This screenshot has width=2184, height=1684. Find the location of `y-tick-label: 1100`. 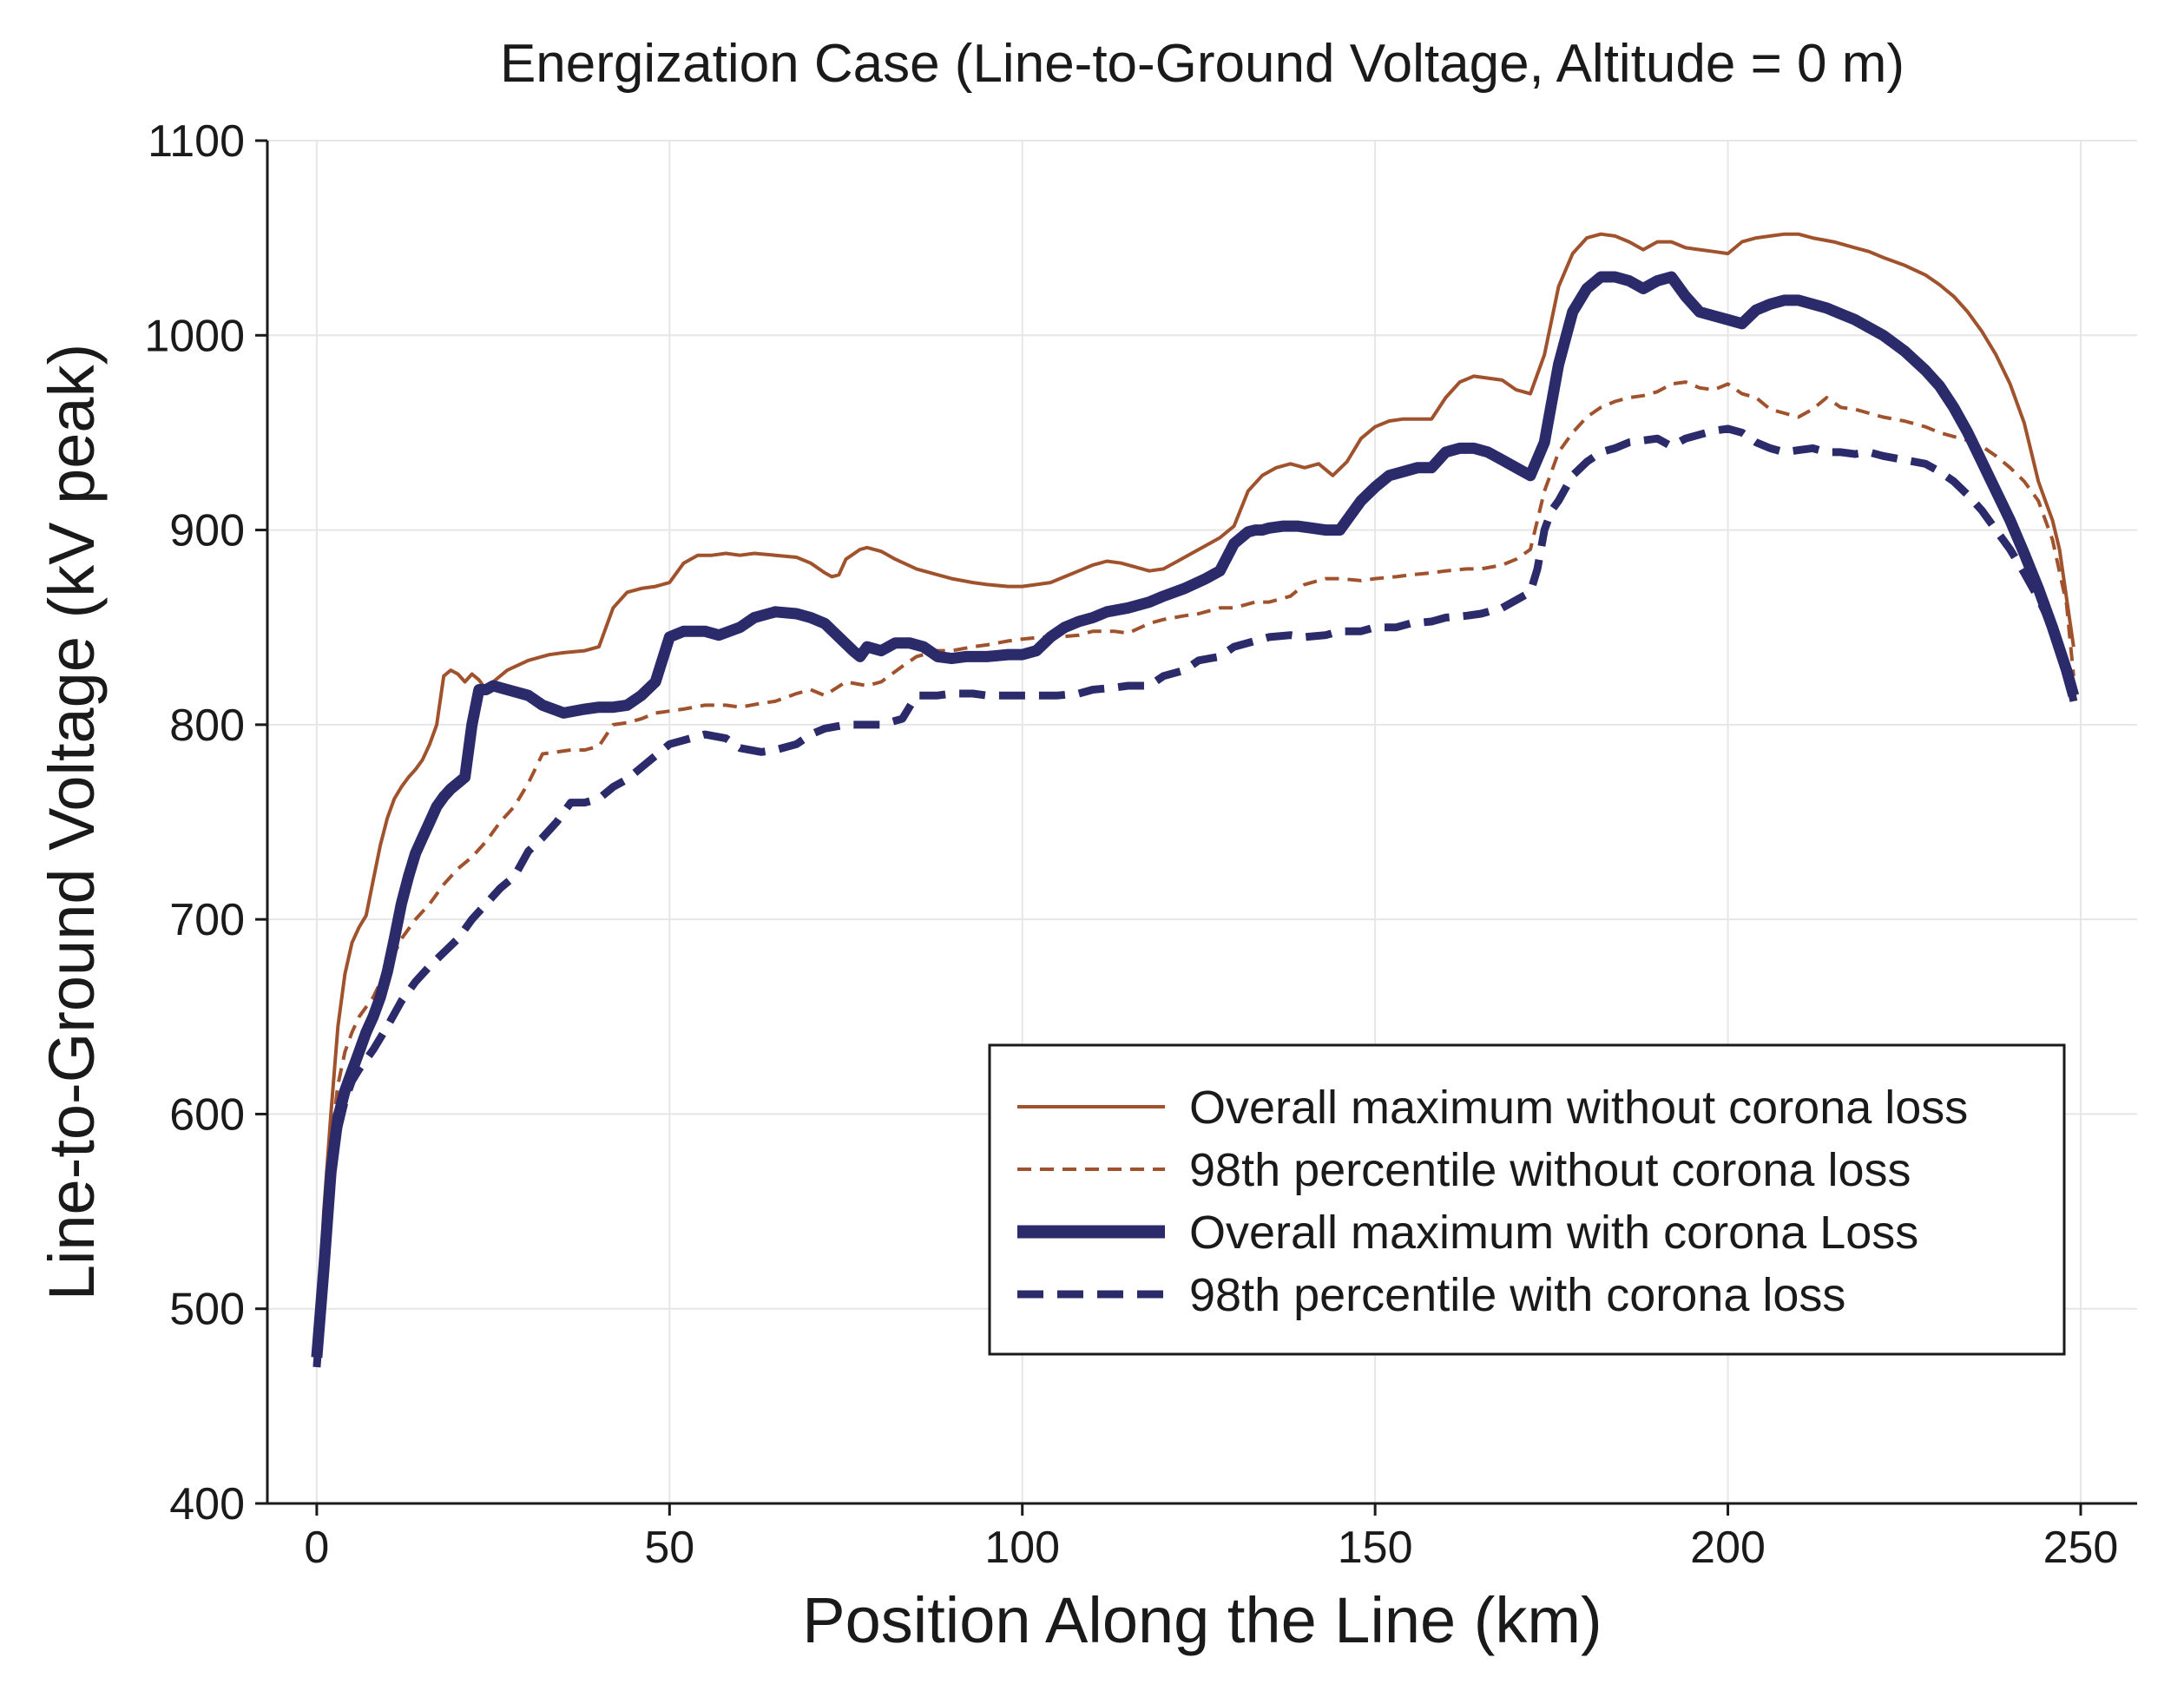

y-tick-label: 1100 is located at coordinates (196, 141).